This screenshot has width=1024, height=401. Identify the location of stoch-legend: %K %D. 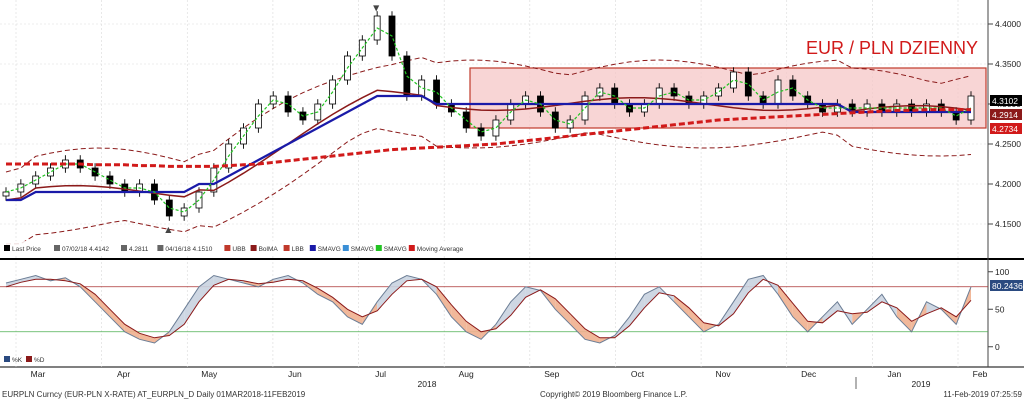
(24, 360).